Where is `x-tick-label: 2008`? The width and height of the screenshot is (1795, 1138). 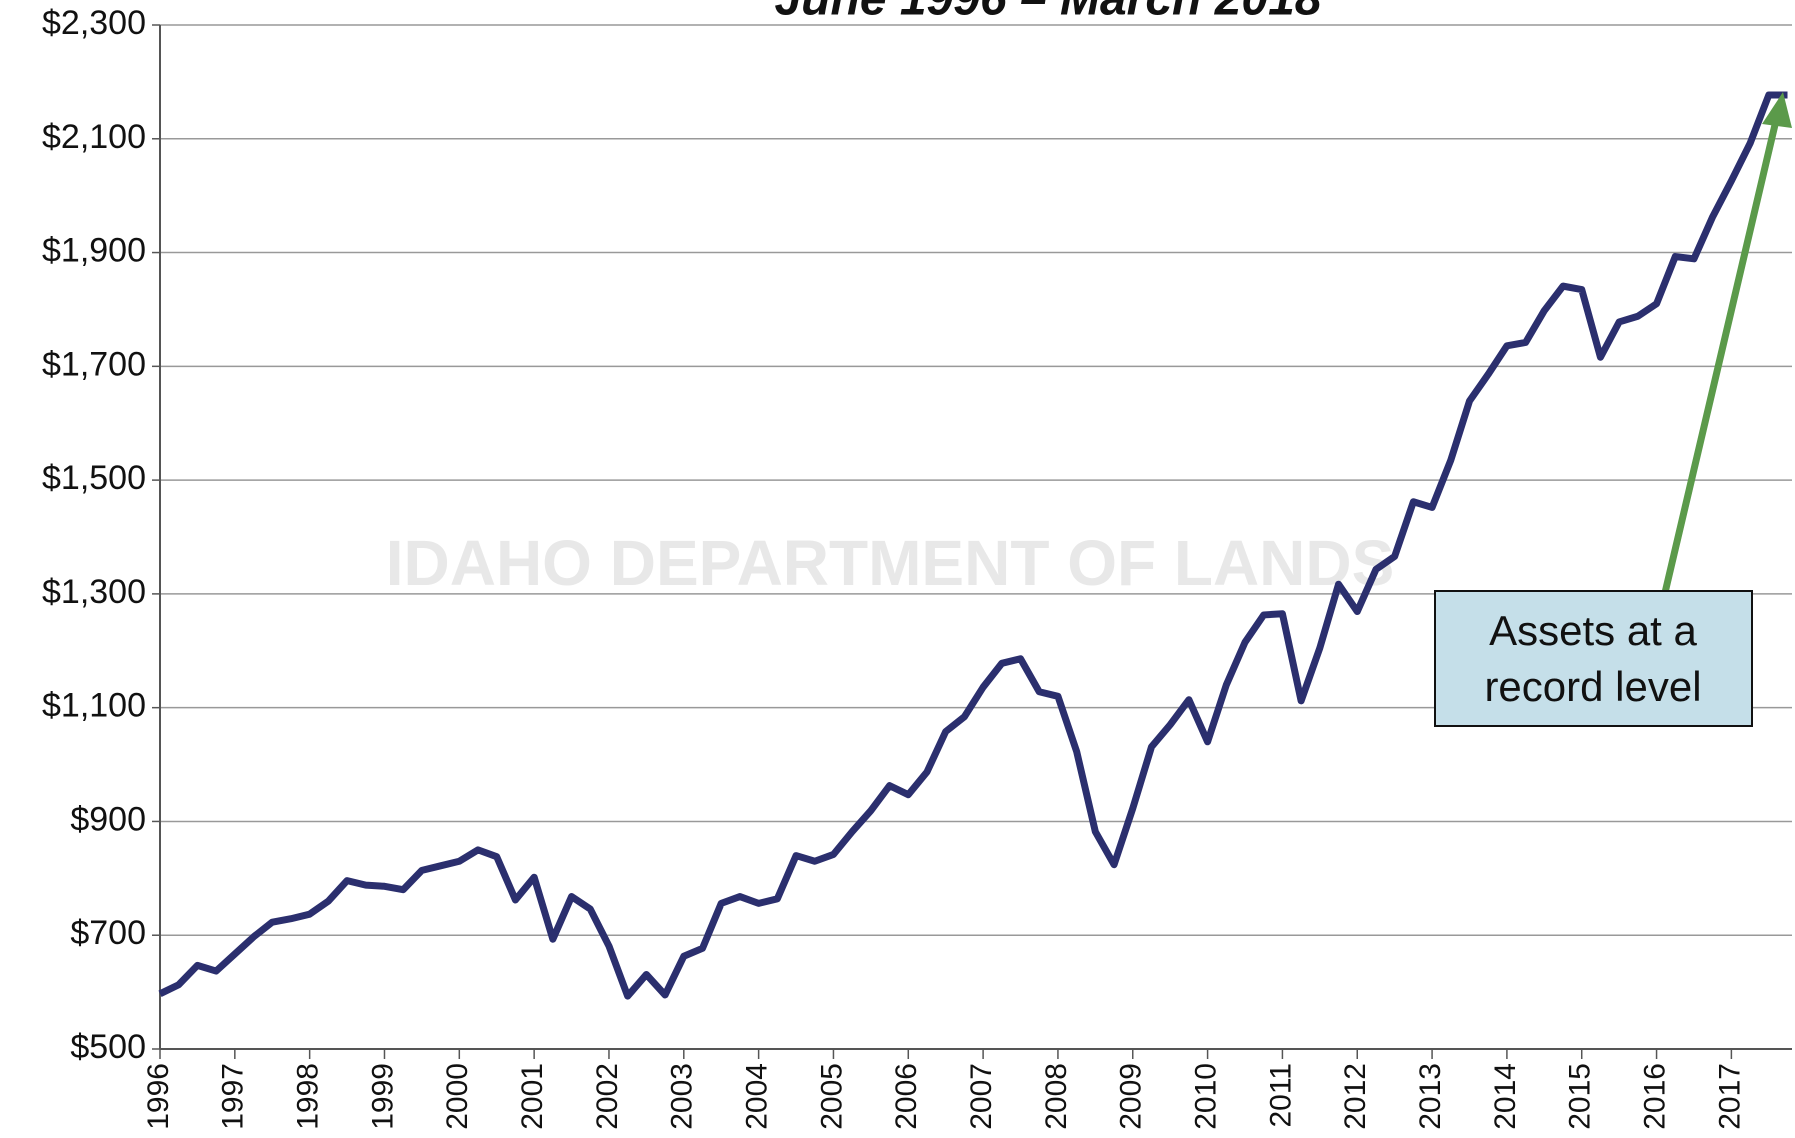 x-tick-label: 2008 is located at coordinates (1056, 1096).